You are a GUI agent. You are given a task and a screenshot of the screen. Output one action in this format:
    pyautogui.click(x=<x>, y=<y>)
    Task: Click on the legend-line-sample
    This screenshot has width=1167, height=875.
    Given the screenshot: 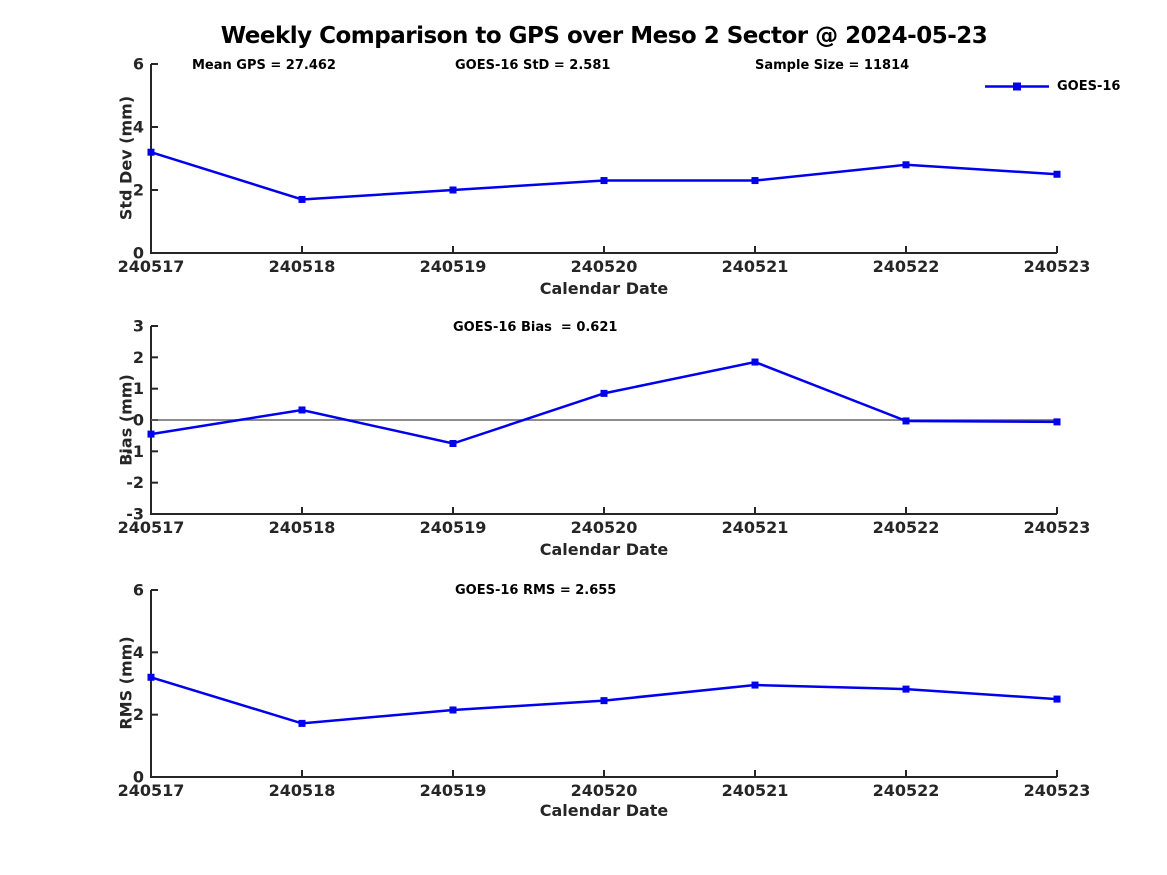 What is the action you would take?
    pyautogui.click(x=1017, y=86)
    